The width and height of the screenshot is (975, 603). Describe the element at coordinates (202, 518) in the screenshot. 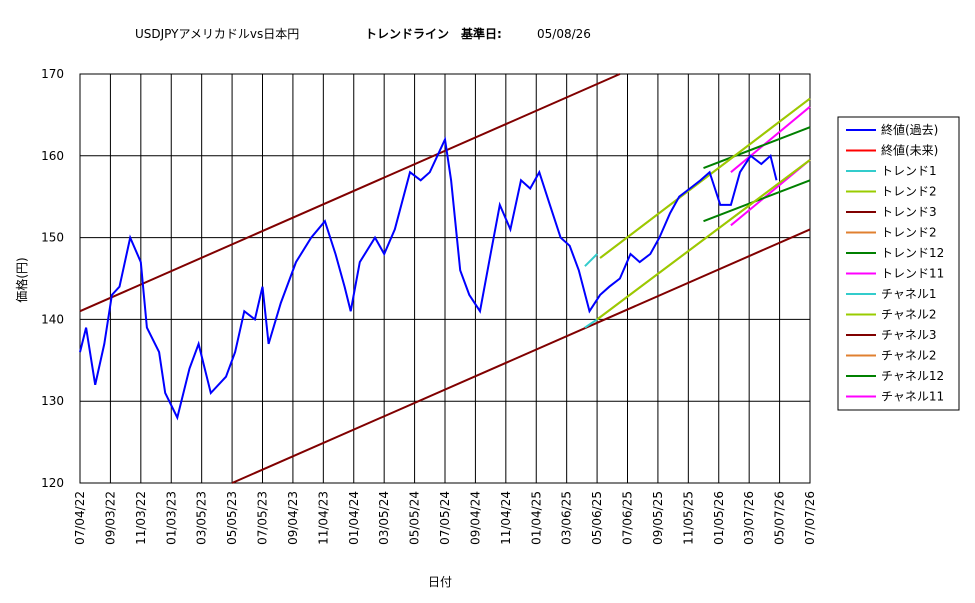

I see `x-tick-label: 03/05/23` at that location.